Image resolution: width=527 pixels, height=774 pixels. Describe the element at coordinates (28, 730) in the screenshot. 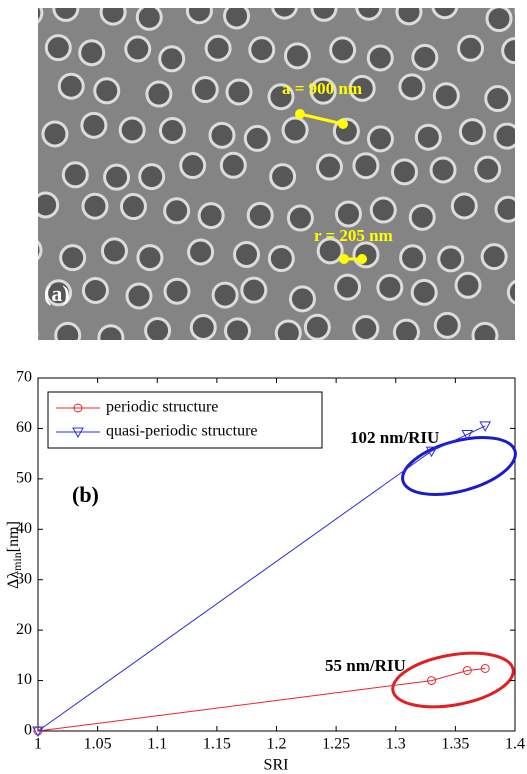

I see `y-tick-label: 0` at that location.